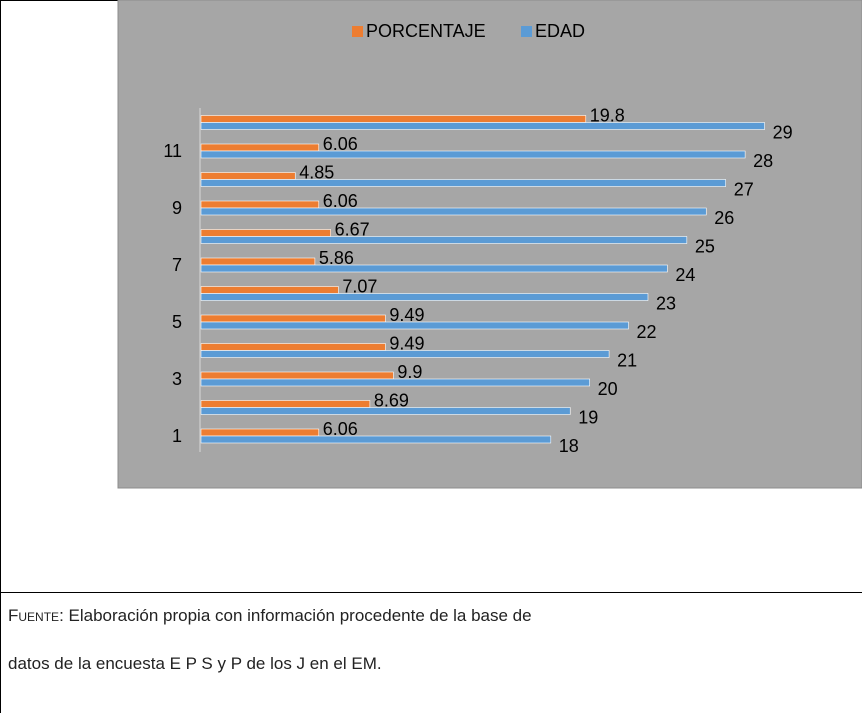 This screenshot has height=713, width=862. Describe the element at coordinates (177, 436) in the screenshot. I see `y-tick-label: 1` at that location.